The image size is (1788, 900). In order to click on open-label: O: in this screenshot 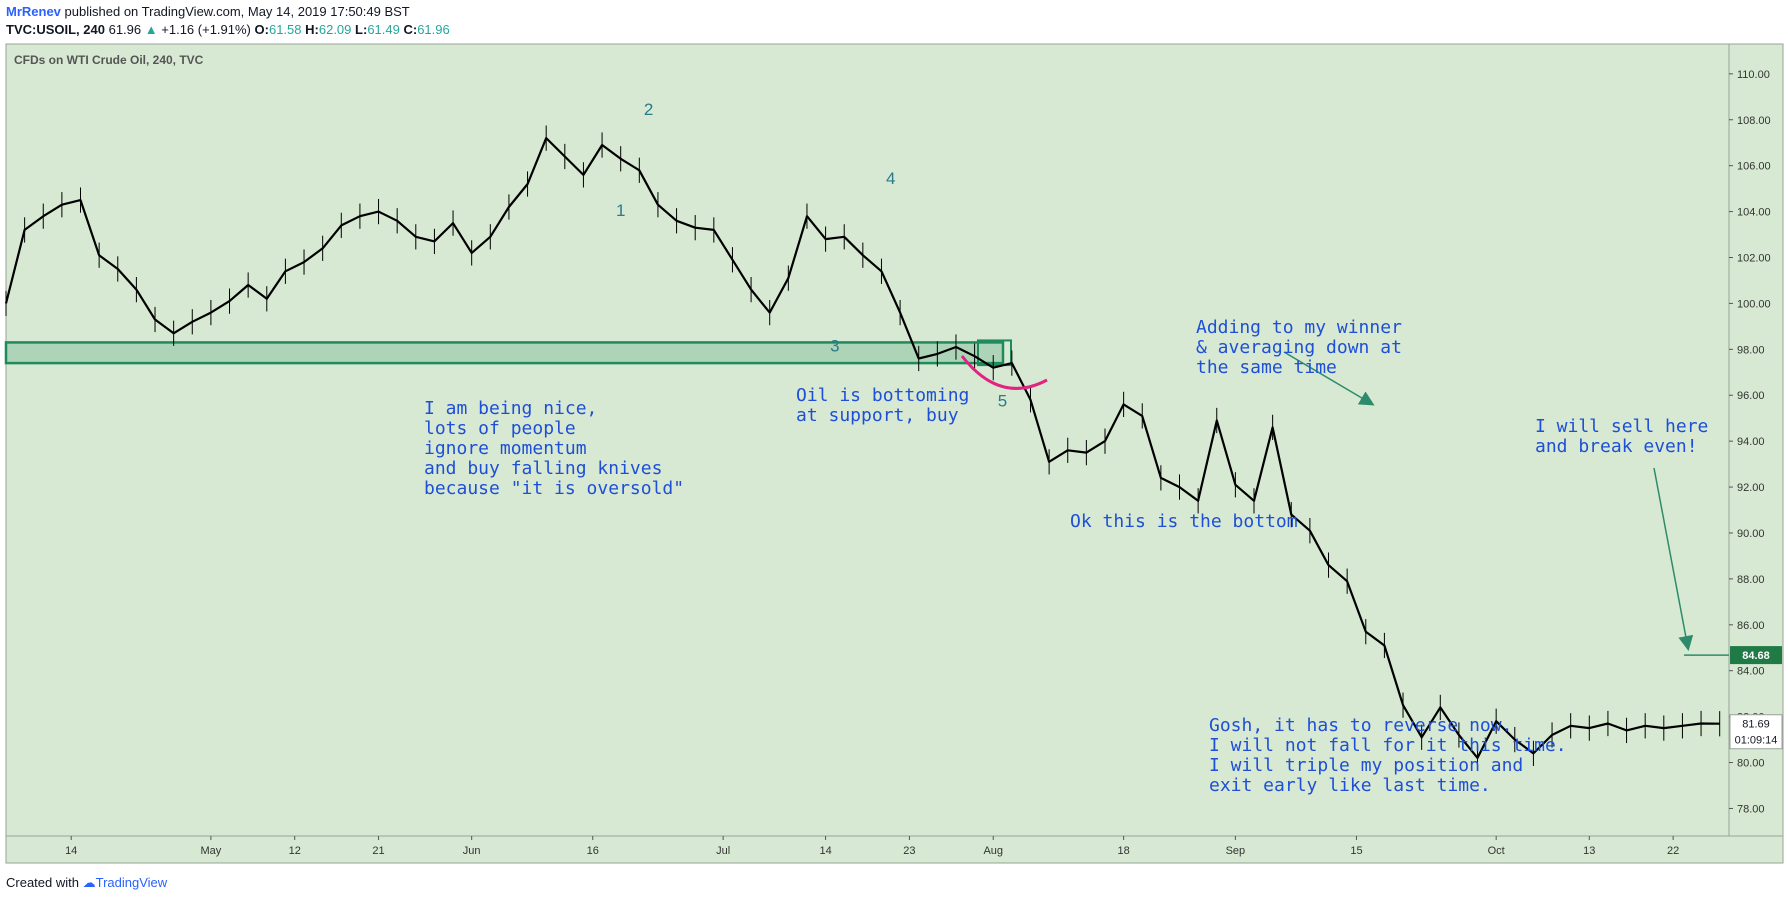, I will do `click(261, 29)`.